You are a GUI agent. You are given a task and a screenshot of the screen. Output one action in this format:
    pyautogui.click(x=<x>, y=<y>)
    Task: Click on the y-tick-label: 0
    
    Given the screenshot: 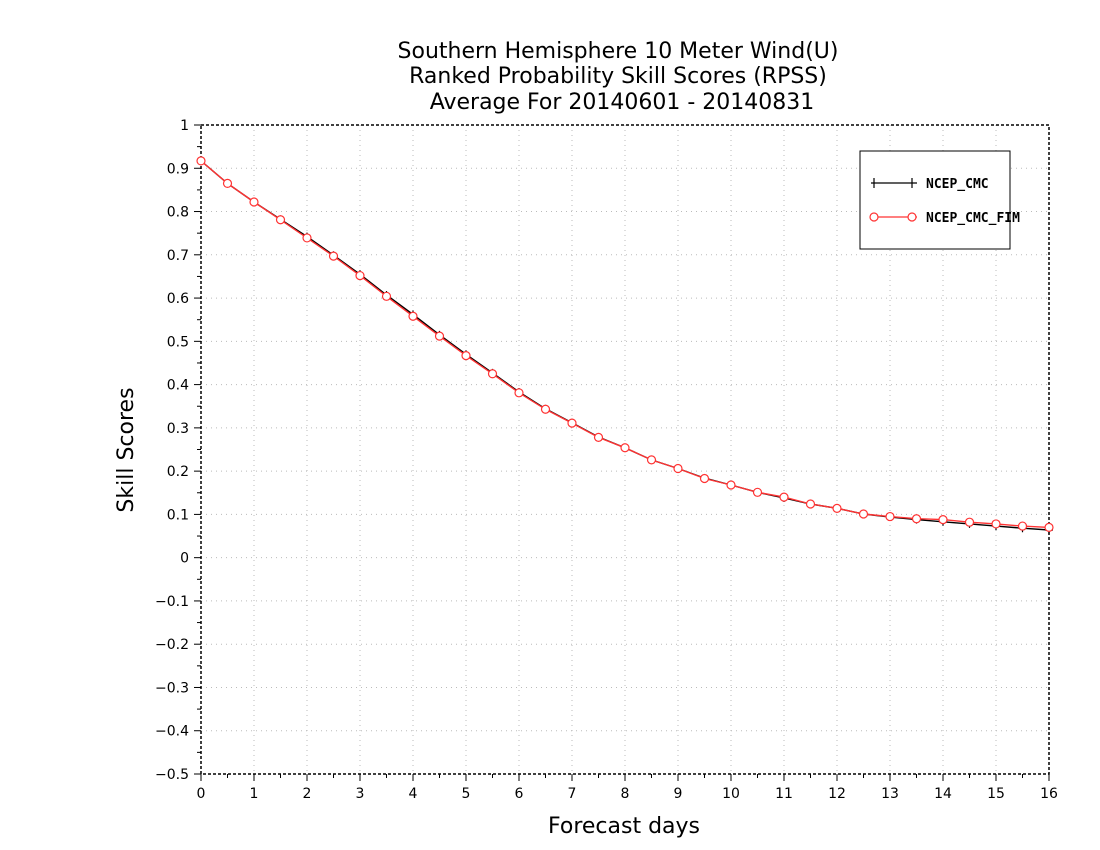 What is the action you would take?
    pyautogui.click(x=184, y=559)
    